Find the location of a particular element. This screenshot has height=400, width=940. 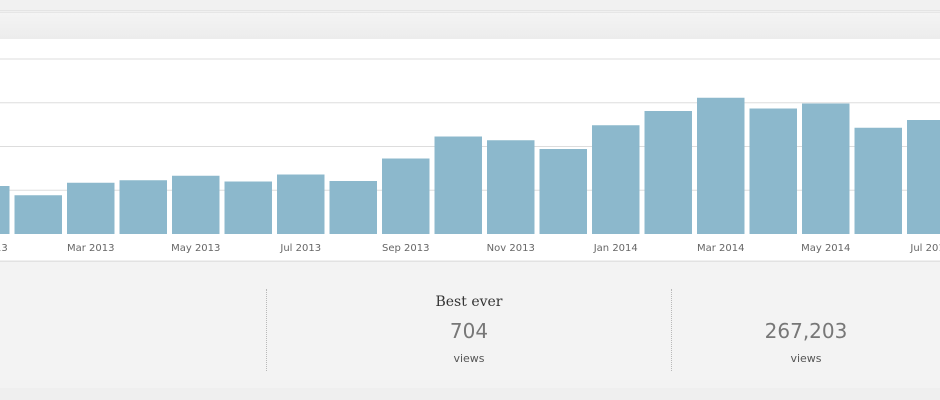

total-views-value: 267,203 is located at coordinates (806, 331).